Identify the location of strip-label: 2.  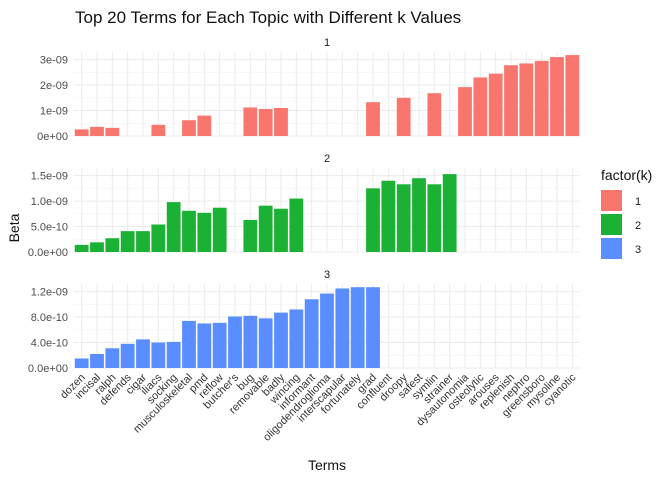
(327, 159).